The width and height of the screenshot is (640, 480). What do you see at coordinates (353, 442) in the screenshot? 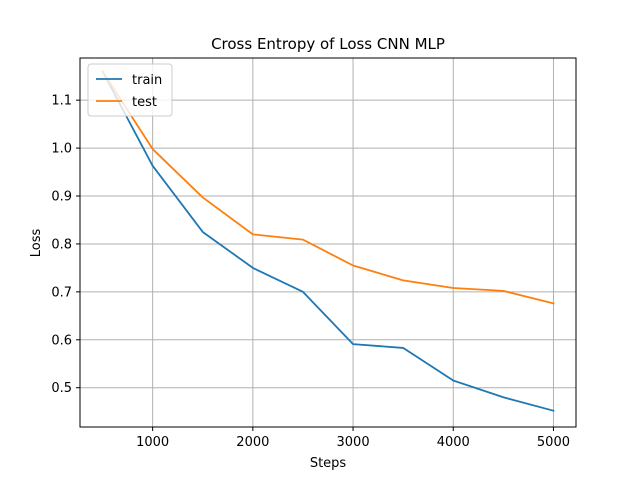
I see `x-tick-label: 3000` at bounding box center [353, 442].